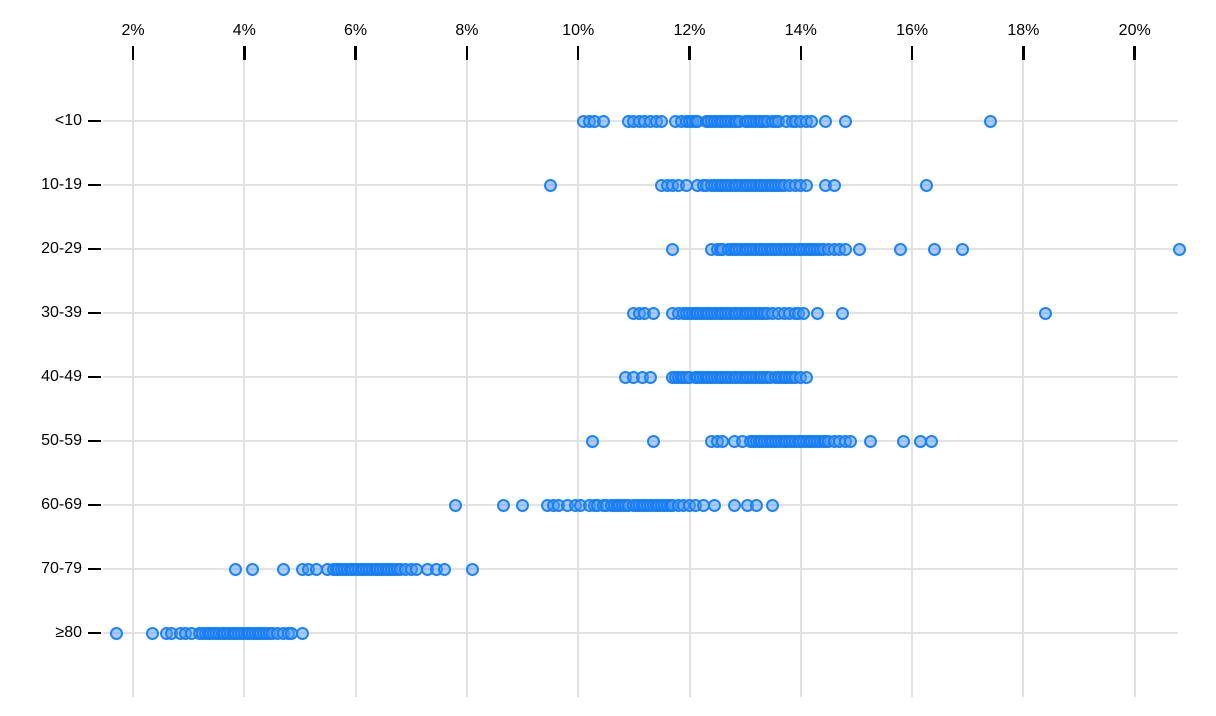  I want to click on x-axis-tick-label: 16%, so click(912, 30).